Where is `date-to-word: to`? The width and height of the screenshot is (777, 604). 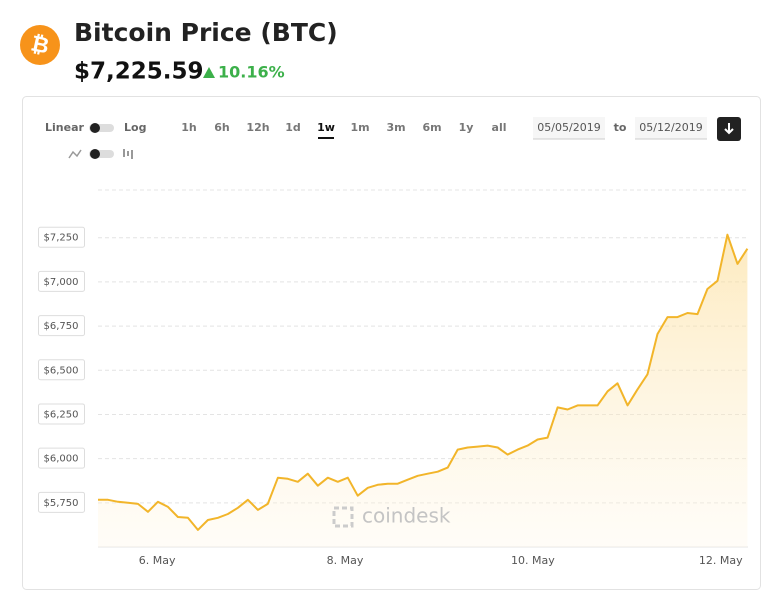 date-to-word: to is located at coordinates (620, 127).